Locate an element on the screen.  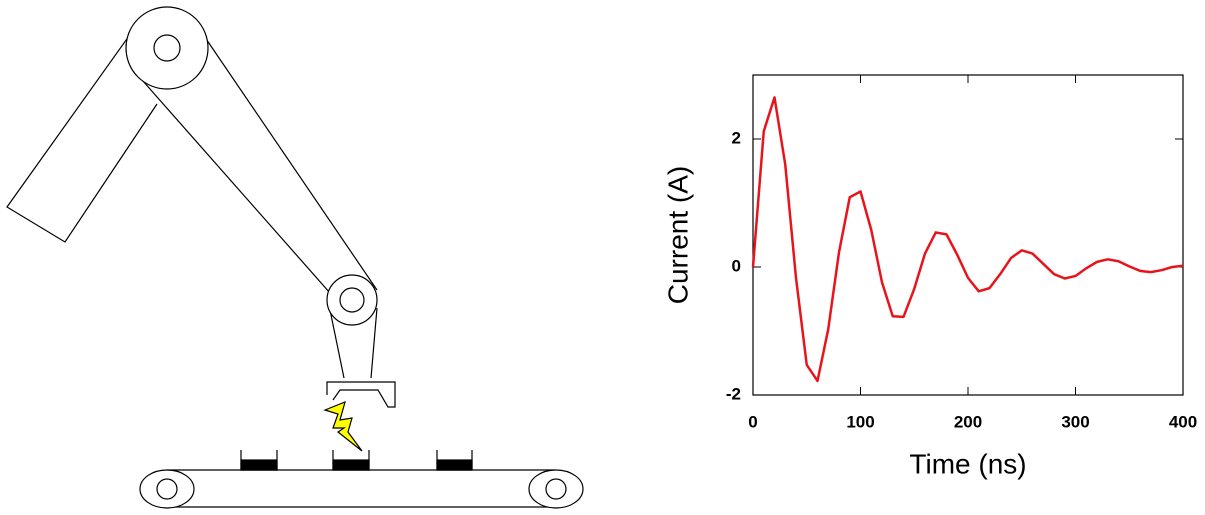
elbow-pin is located at coordinates (352, 300).